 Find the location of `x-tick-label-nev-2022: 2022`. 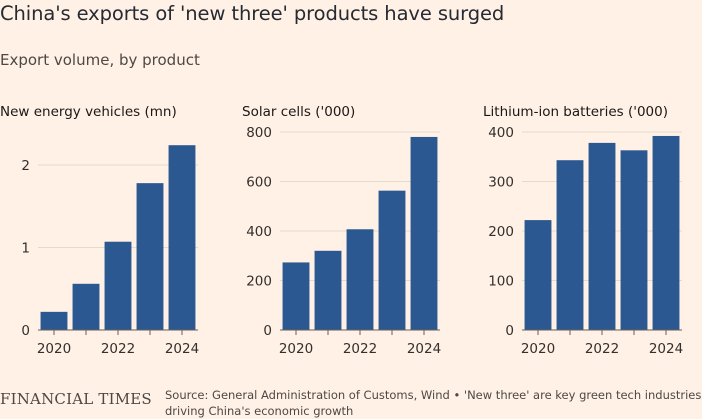

x-tick-label-nev-2022: 2022 is located at coordinates (118, 349).